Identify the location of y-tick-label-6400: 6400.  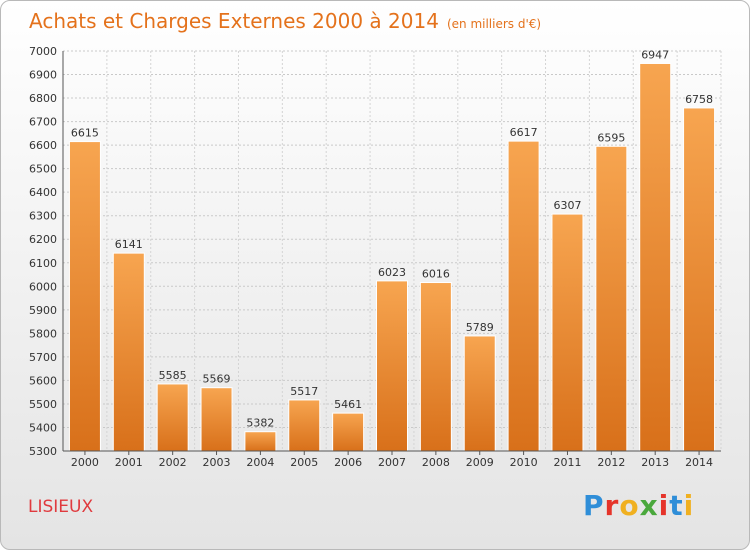
(43, 192).